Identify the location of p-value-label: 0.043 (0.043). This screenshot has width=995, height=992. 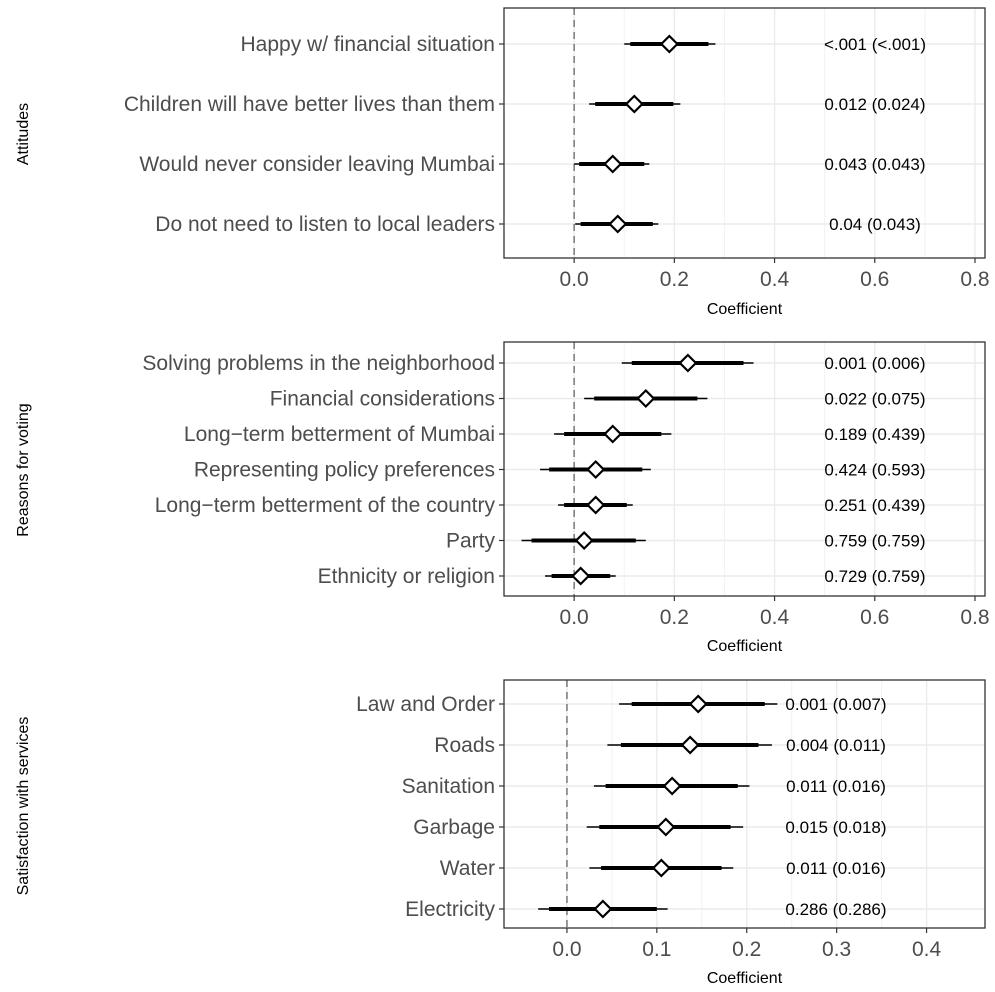
(874, 164).